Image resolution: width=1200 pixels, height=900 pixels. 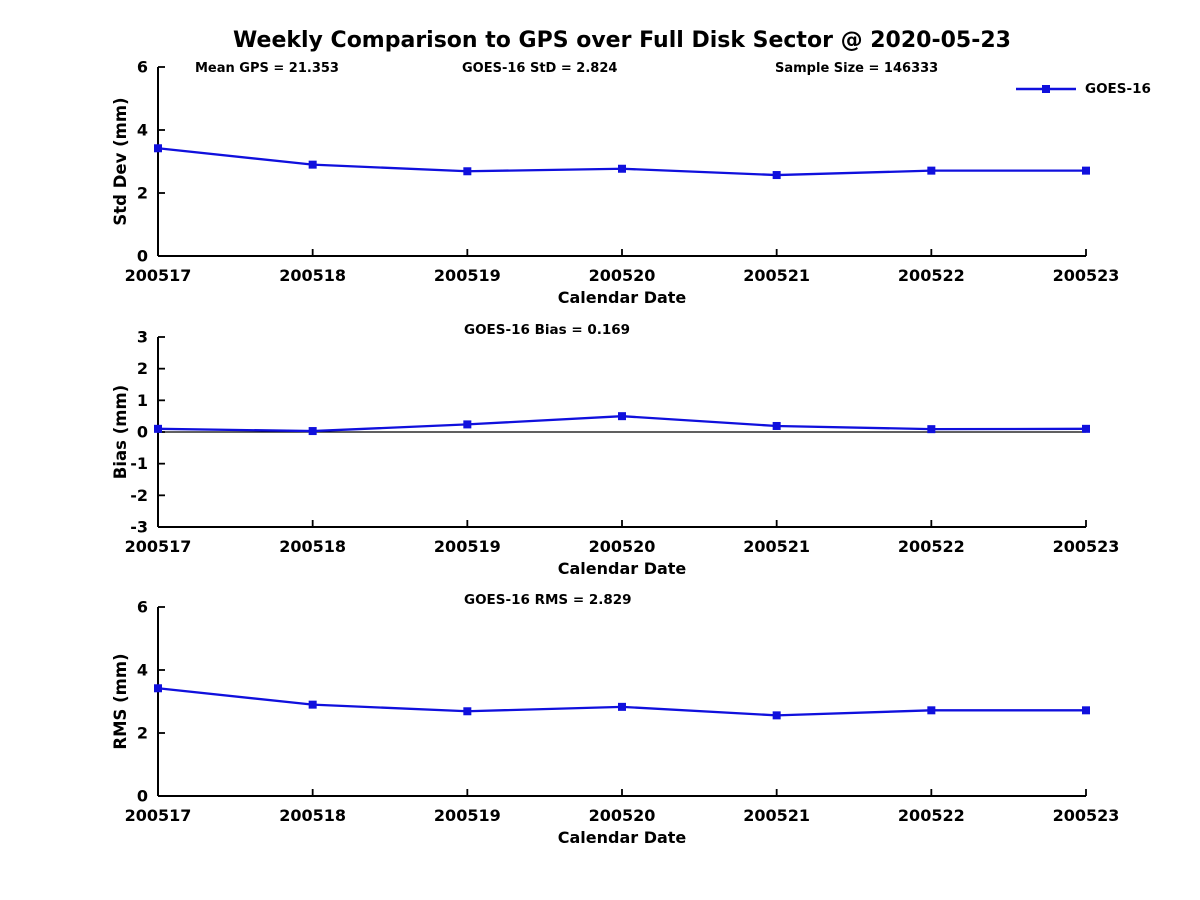 I want to click on annotation-mean-gps: Mean GPS = 21.353, so click(x=267, y=68).